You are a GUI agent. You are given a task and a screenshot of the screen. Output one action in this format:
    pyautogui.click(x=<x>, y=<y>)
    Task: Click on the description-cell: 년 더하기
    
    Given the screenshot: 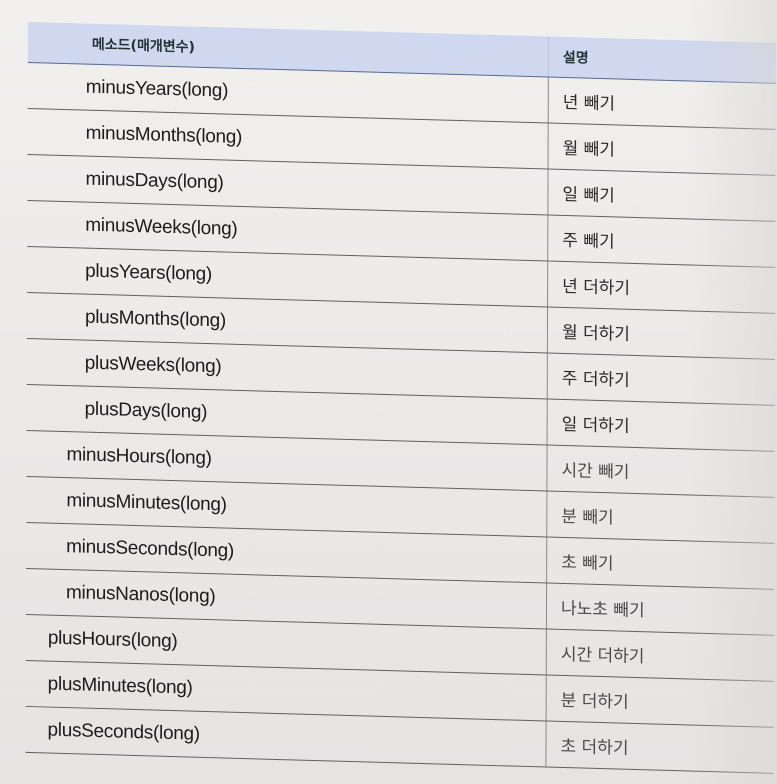 What is the action you would take?
    pyautogui.click(x=661, y=287)
    